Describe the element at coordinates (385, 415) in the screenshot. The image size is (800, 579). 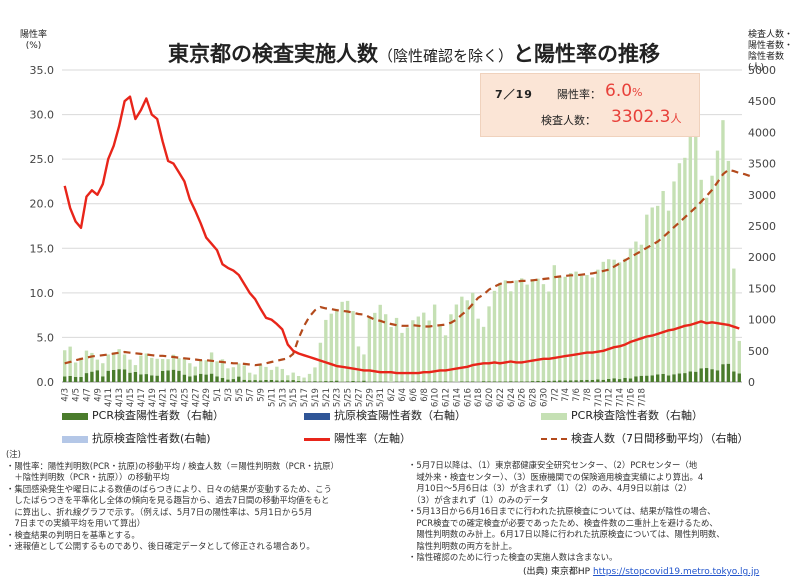
I see `legend-item: 抗原検査陽性者数（右軸）` at that location.